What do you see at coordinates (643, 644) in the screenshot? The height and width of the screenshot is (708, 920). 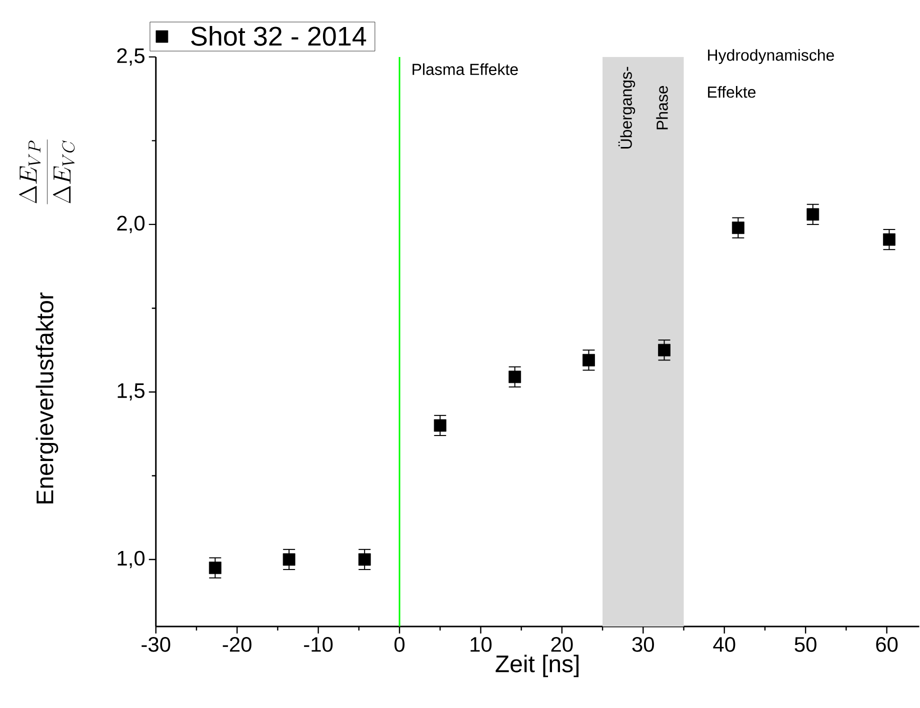 I see `x-tick-label: 30` at bounding box center [643, 644].